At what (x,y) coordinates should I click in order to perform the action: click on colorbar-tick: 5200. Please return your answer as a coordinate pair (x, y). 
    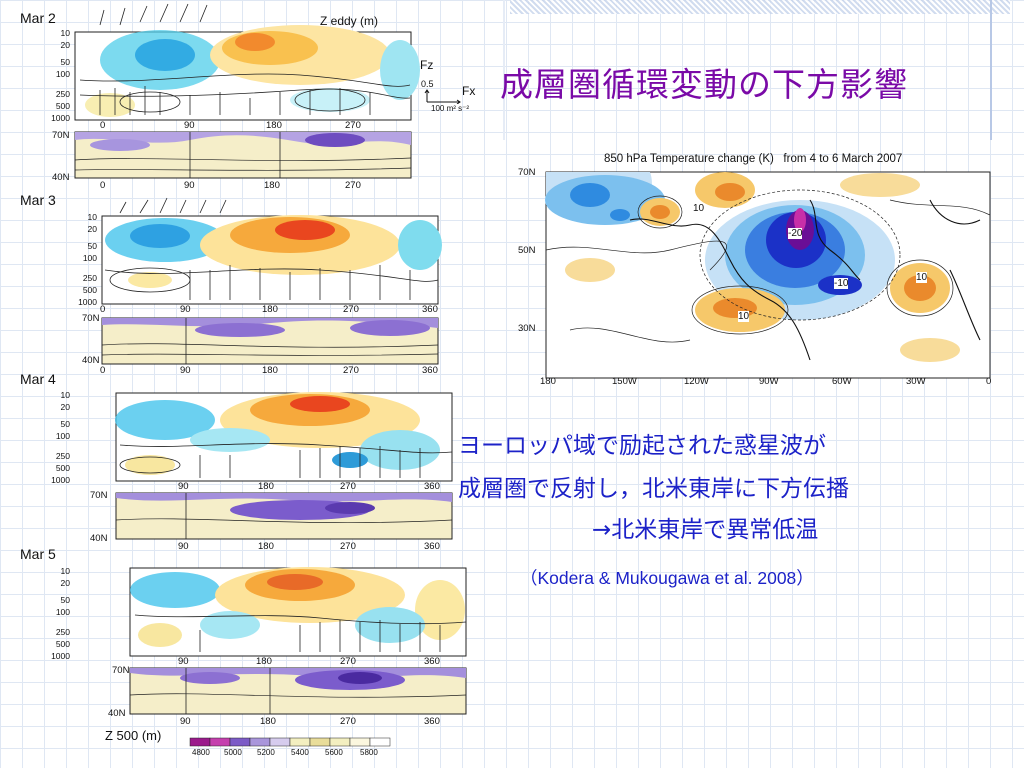
    Looking at the image, I should click on (266, 752).